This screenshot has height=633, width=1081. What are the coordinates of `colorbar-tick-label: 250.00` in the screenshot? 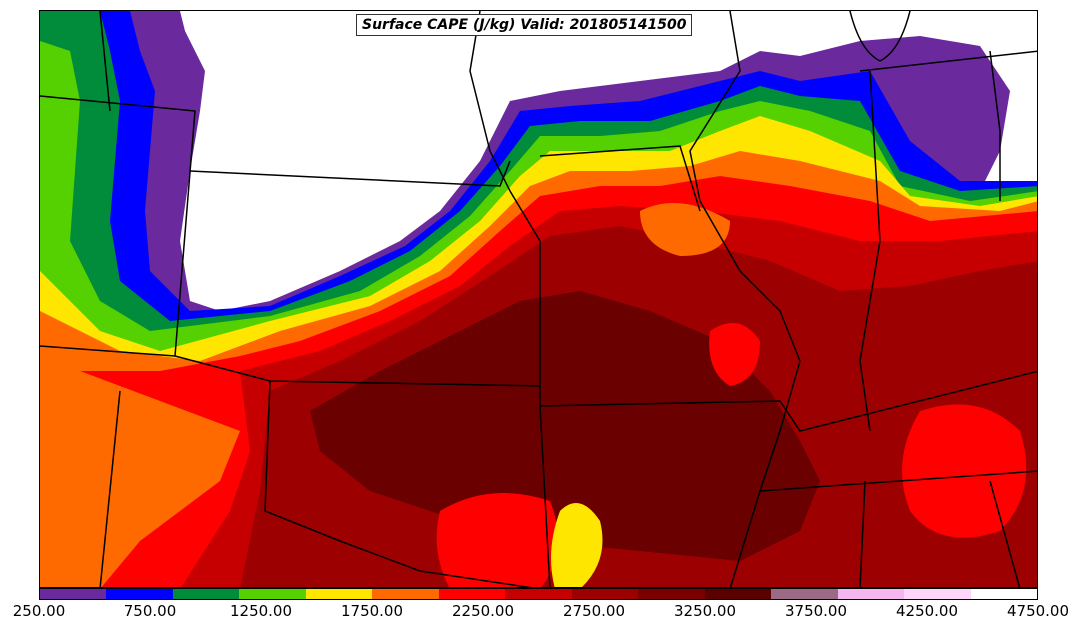 It's located at (39, 611).